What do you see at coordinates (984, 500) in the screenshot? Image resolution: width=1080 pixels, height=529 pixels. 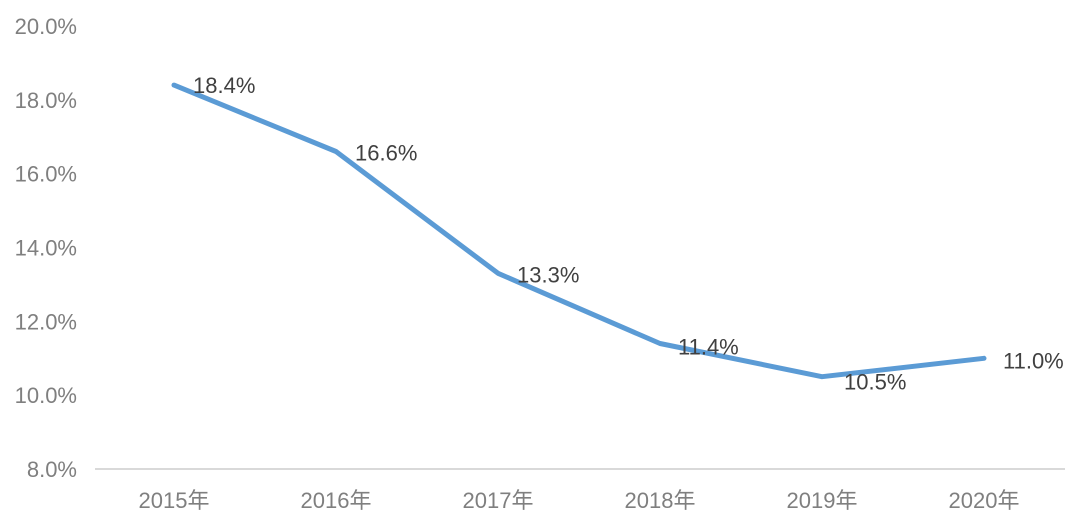 I see `x-tick-label: 2020年` at bounding box center [984, 500].